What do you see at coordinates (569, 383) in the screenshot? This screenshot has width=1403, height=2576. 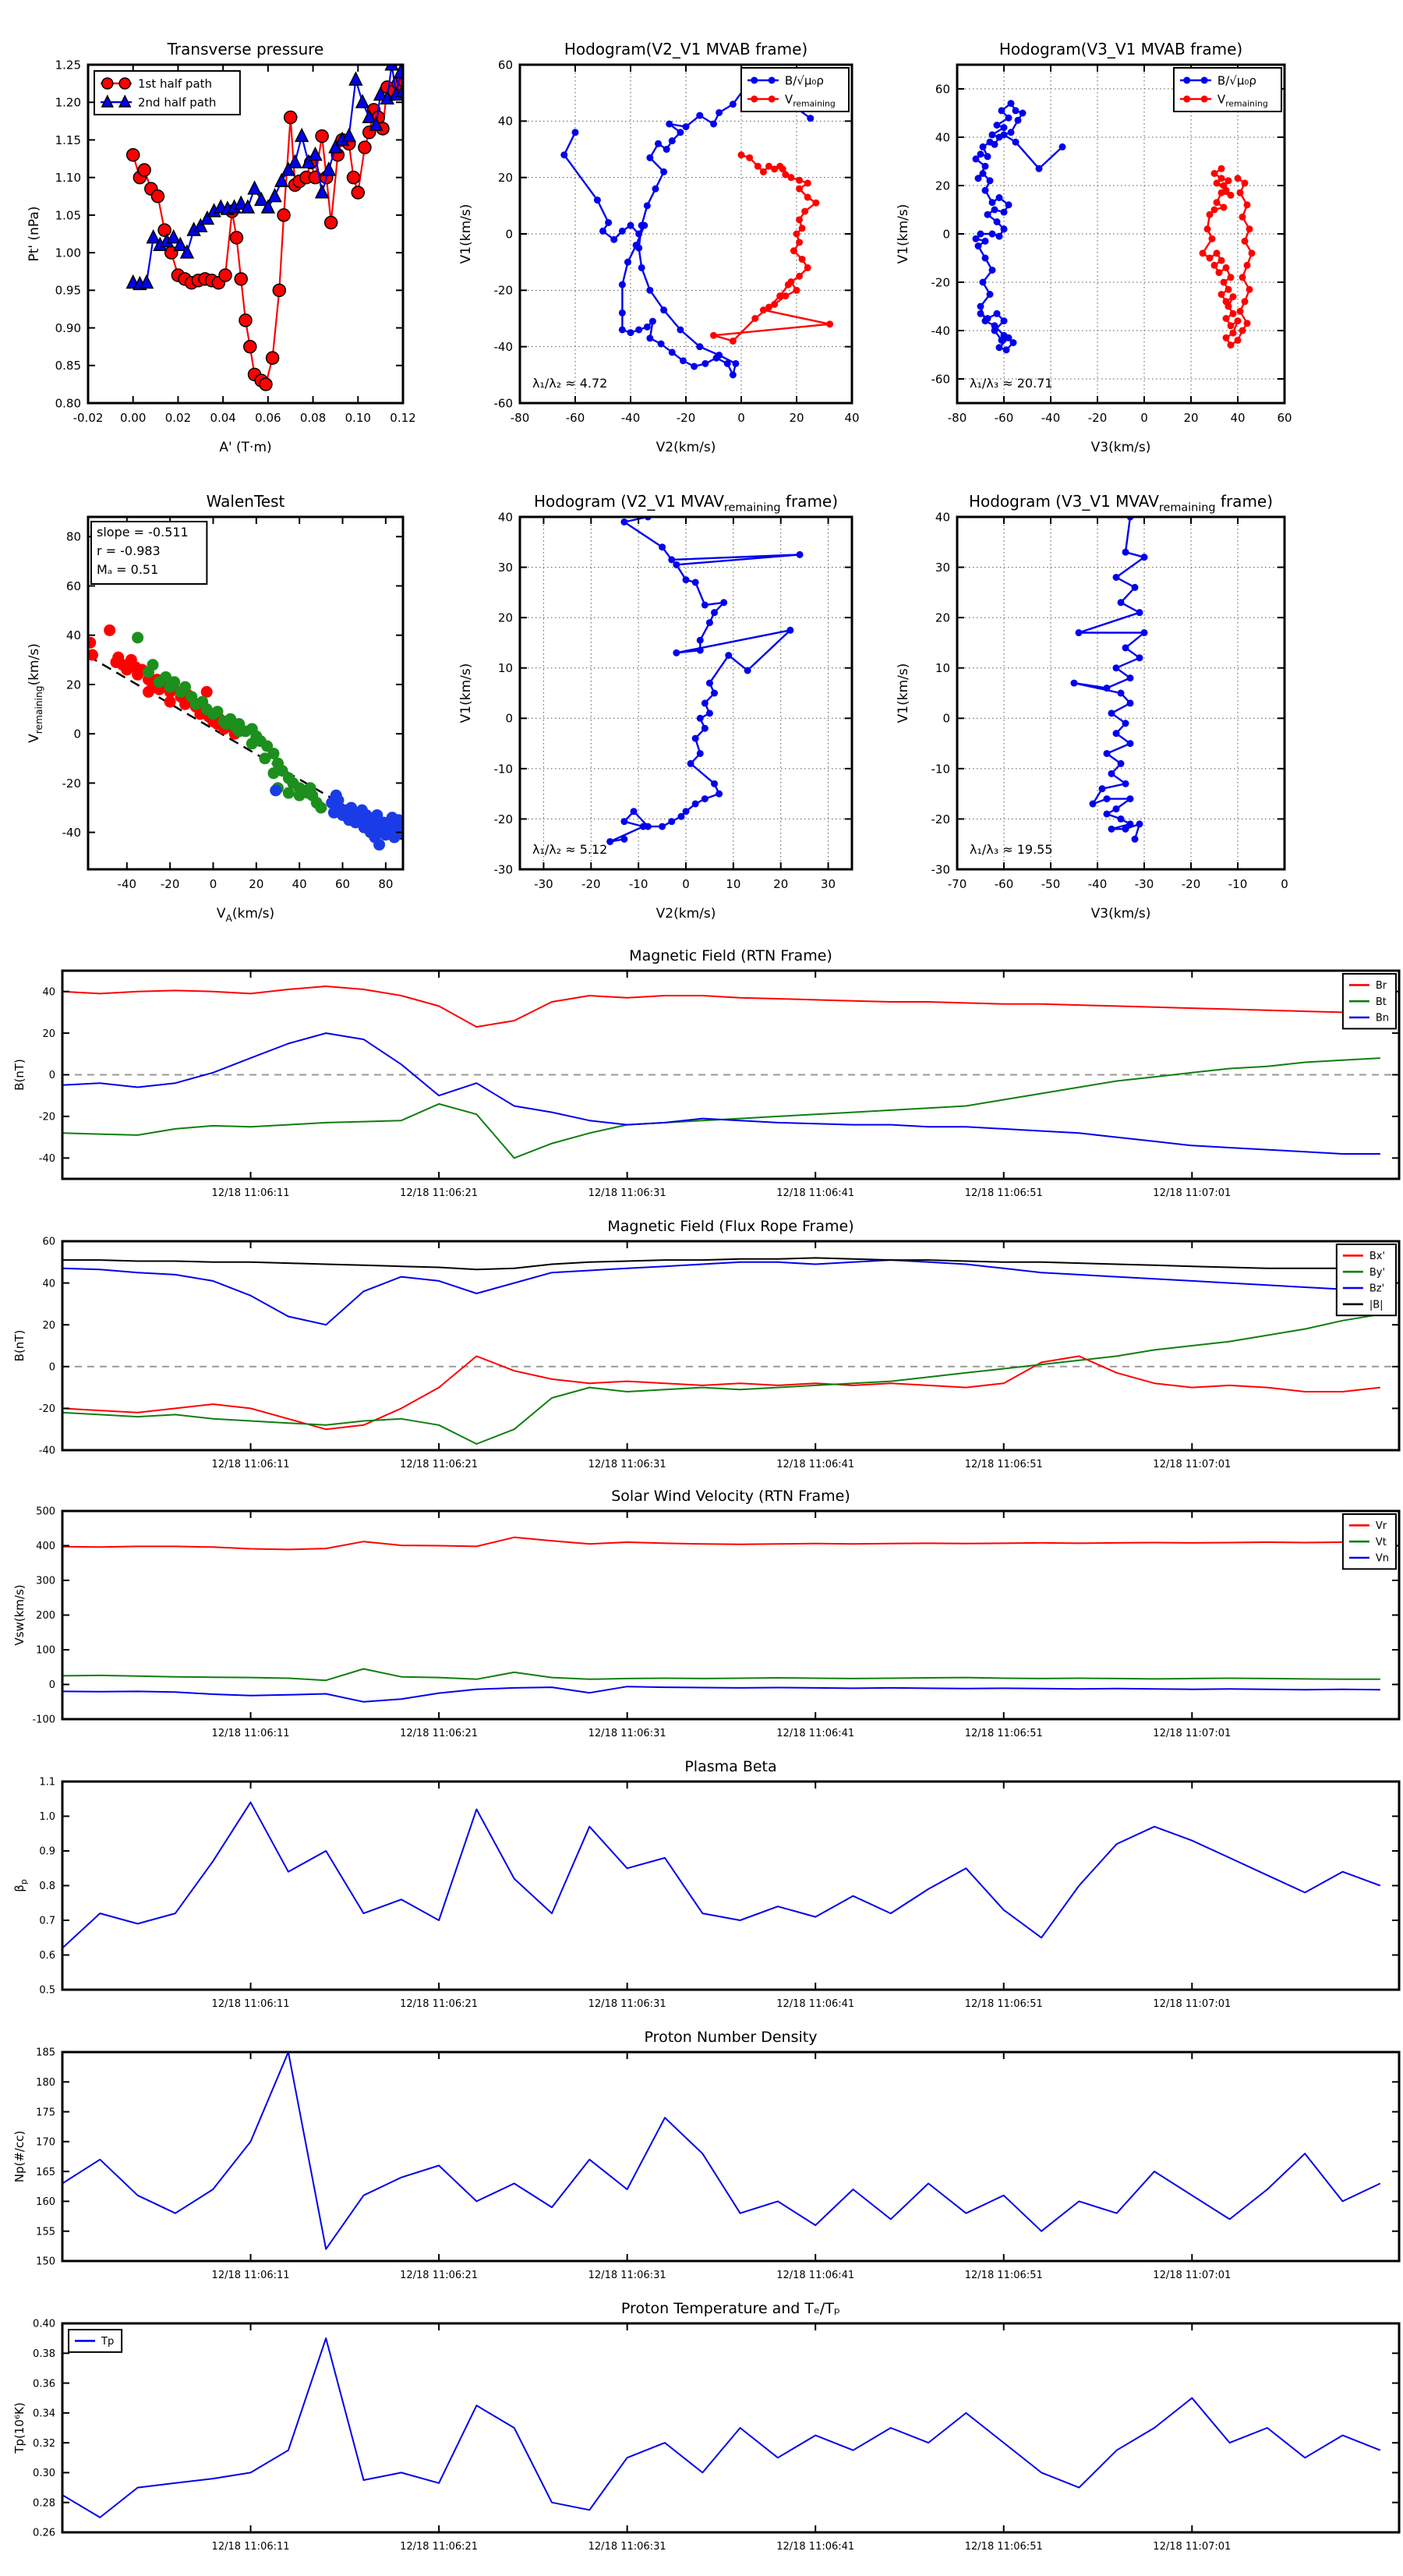 I see `annotation-text: λ₁/λ₂ ≈ 4.72` at bounding box center [569, 383].